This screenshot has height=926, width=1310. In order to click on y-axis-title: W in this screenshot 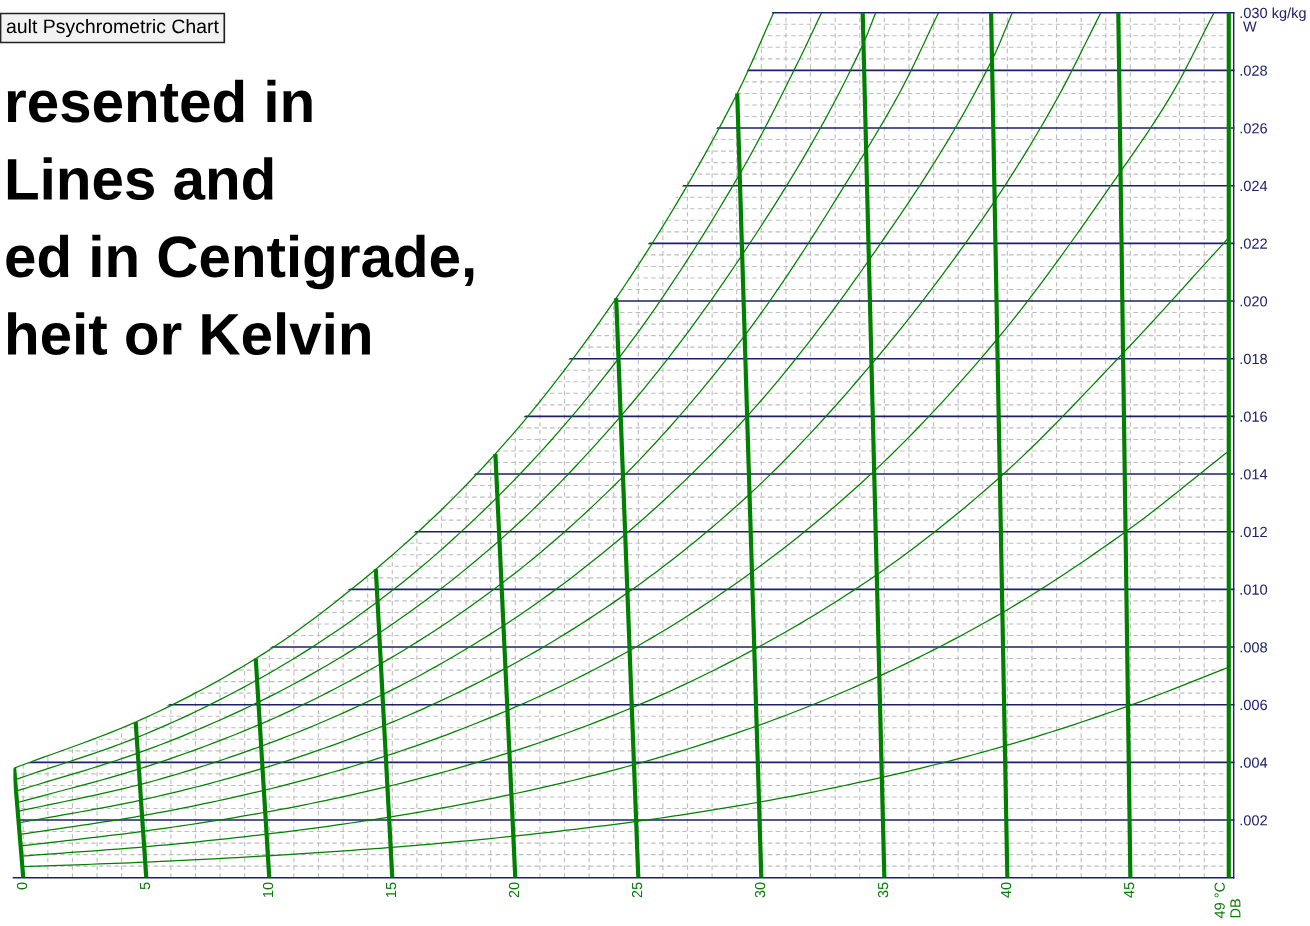, I will do `click(1250, 26)`.